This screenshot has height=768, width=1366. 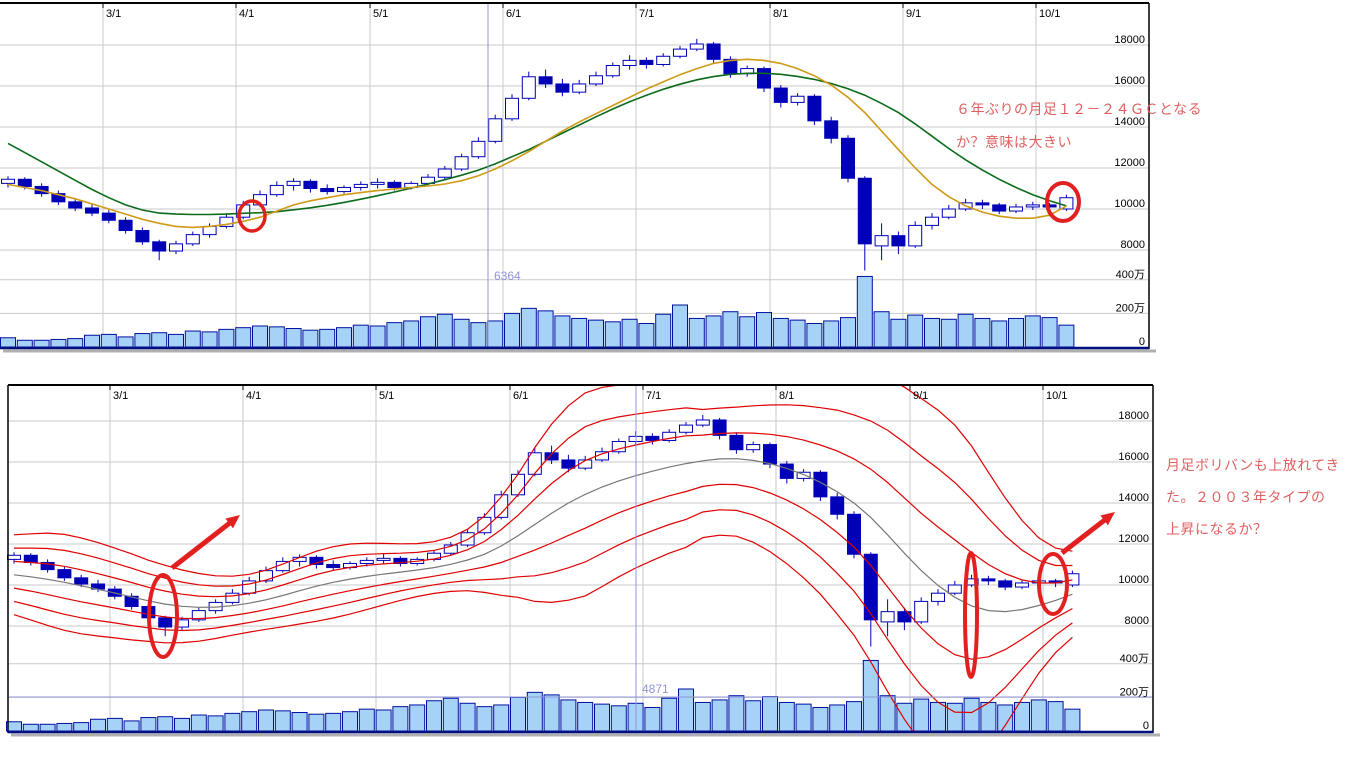 What do you see at coordinates (1217, 529) in the screenshot?
I see `note-line: 上昇になるか？` at bounding box center [1217, 529].